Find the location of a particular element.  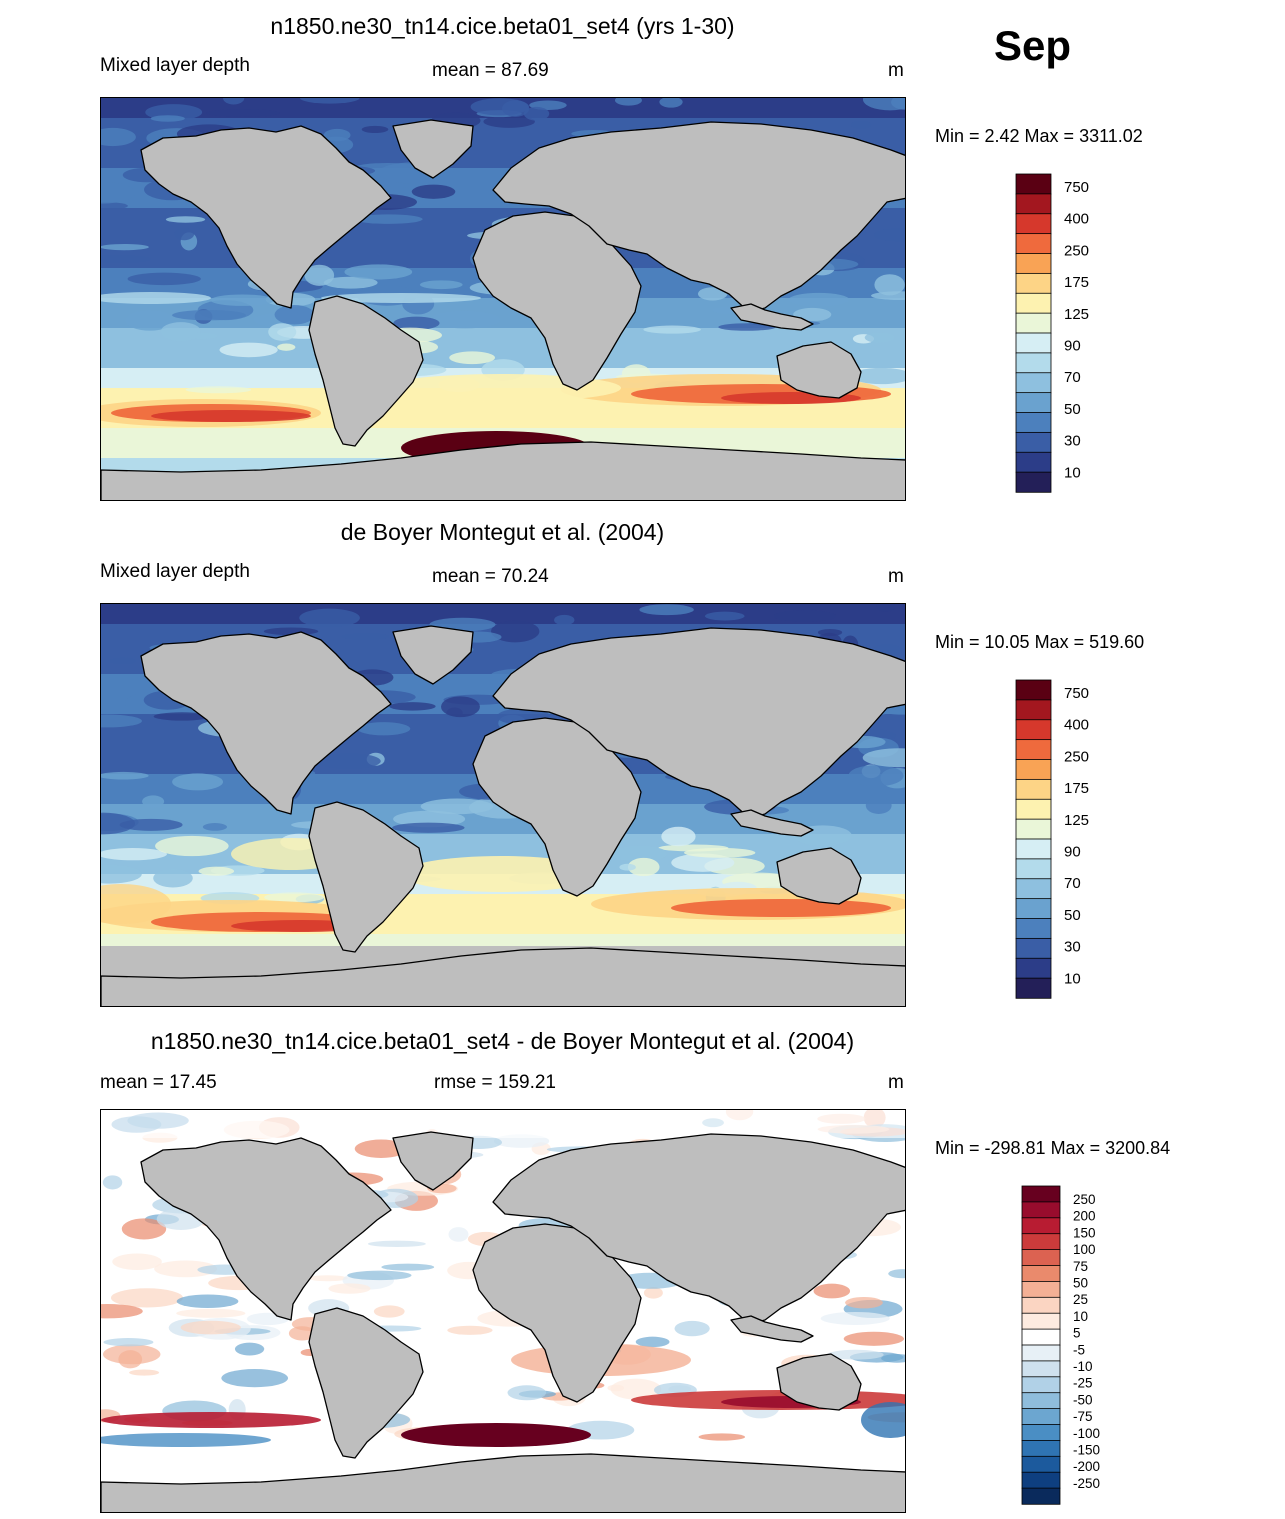

panel-left-label-obs: Mixed layer depth is located at coordinates (175, 571).